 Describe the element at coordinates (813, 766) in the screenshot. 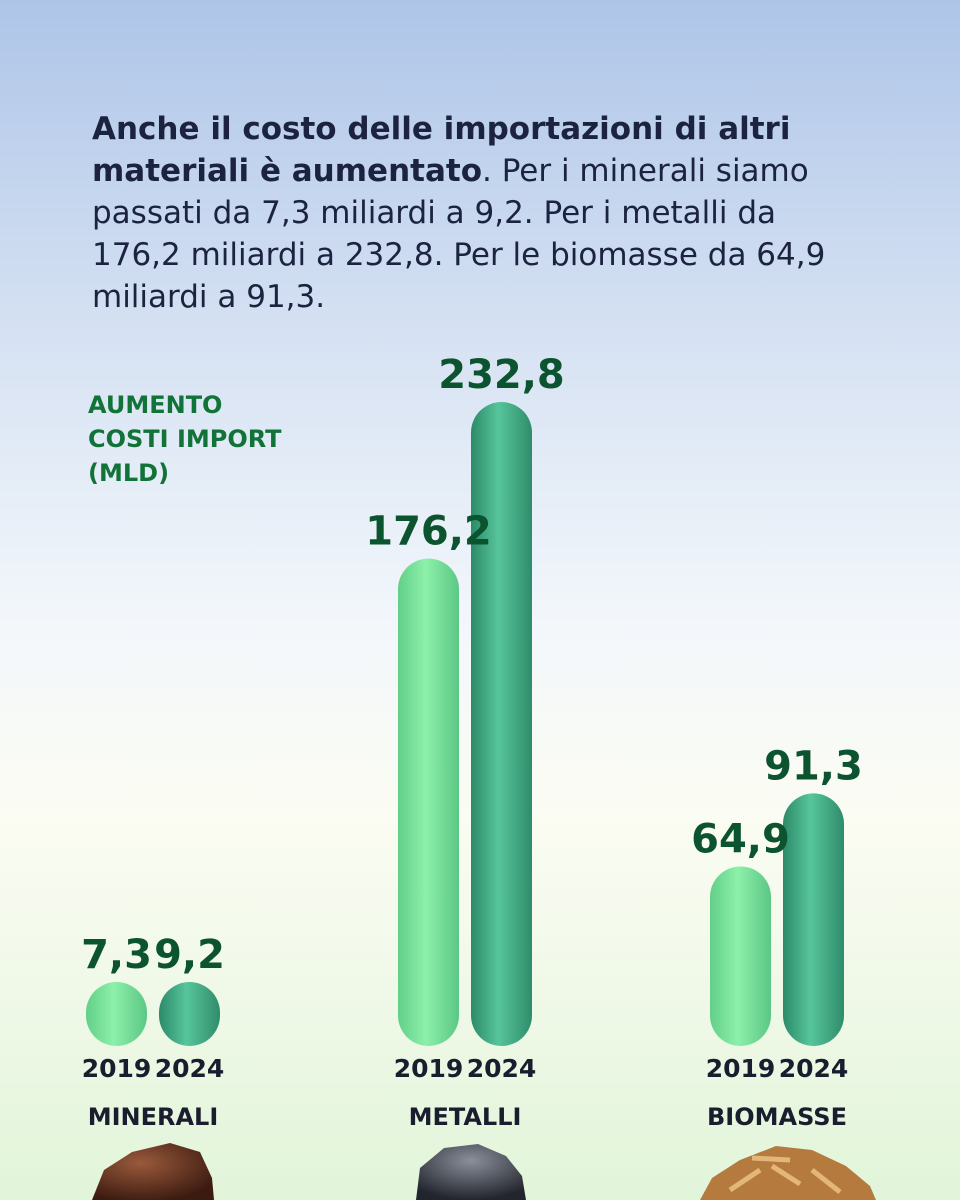

I see `value-label-biomasse-2024: 91,3` at that location.